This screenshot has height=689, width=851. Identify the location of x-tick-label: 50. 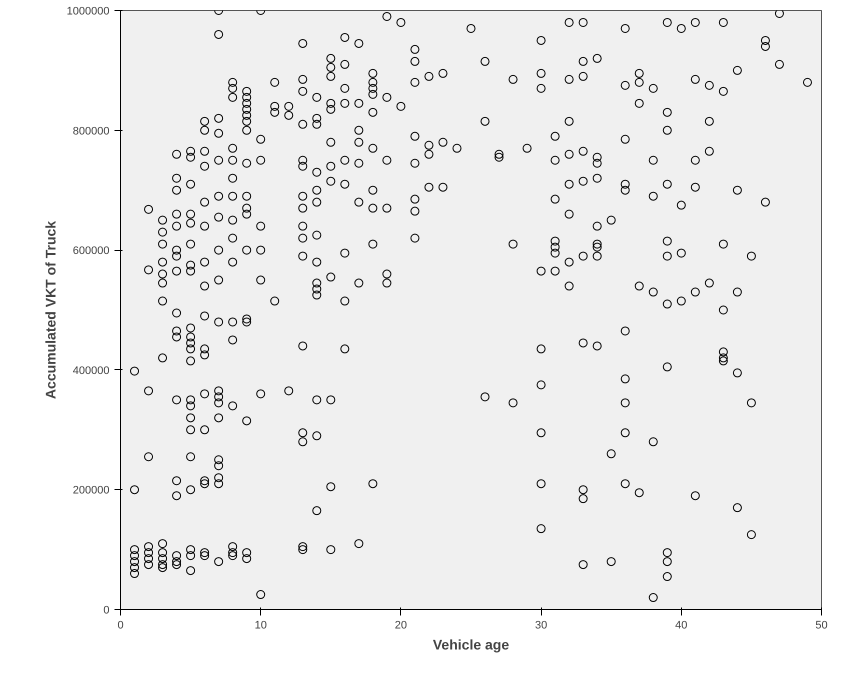
(821, 626).